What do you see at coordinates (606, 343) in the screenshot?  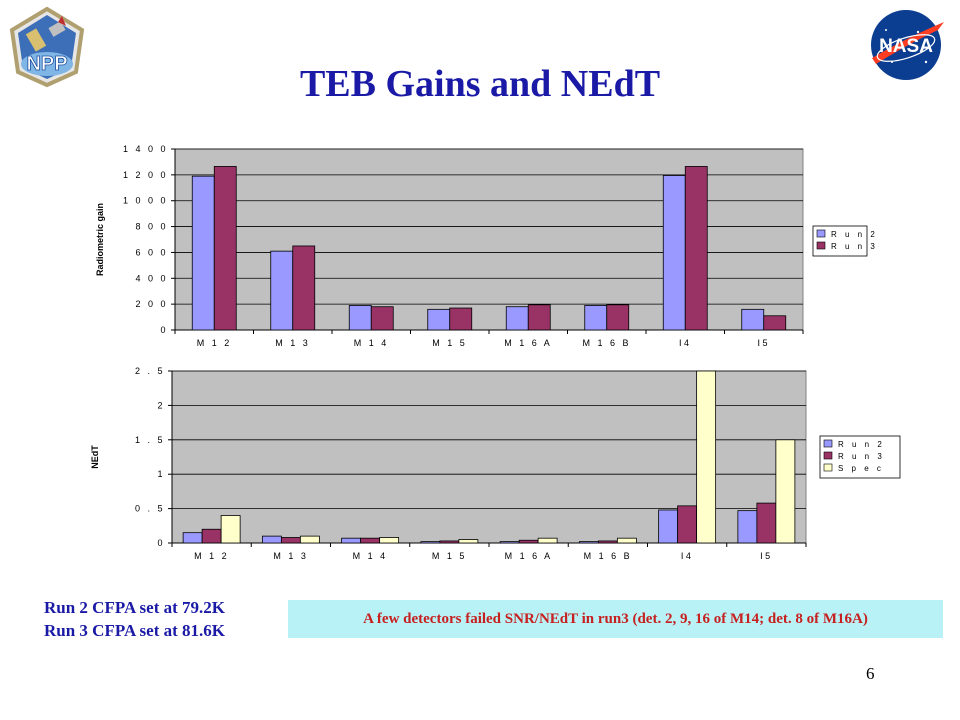 I see `chart1-x-tick-label: M 1 6 B` at bounding box center [606, 343].